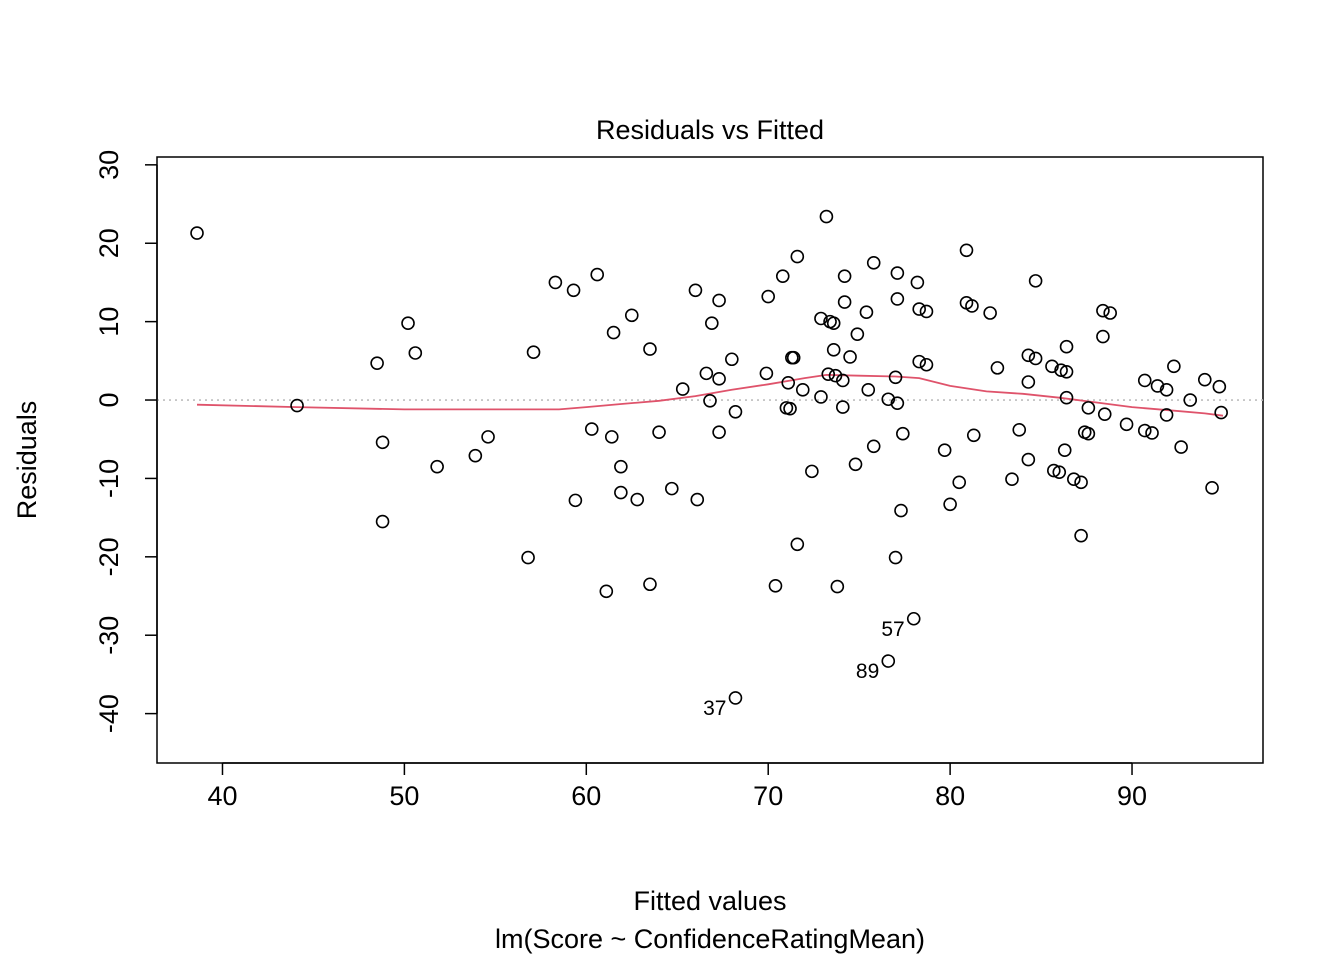 This screenshot has width=1344, height=960. Describe the element at coordinates (714, 708) in the screenshot. I see `point-label: 37` at that location.